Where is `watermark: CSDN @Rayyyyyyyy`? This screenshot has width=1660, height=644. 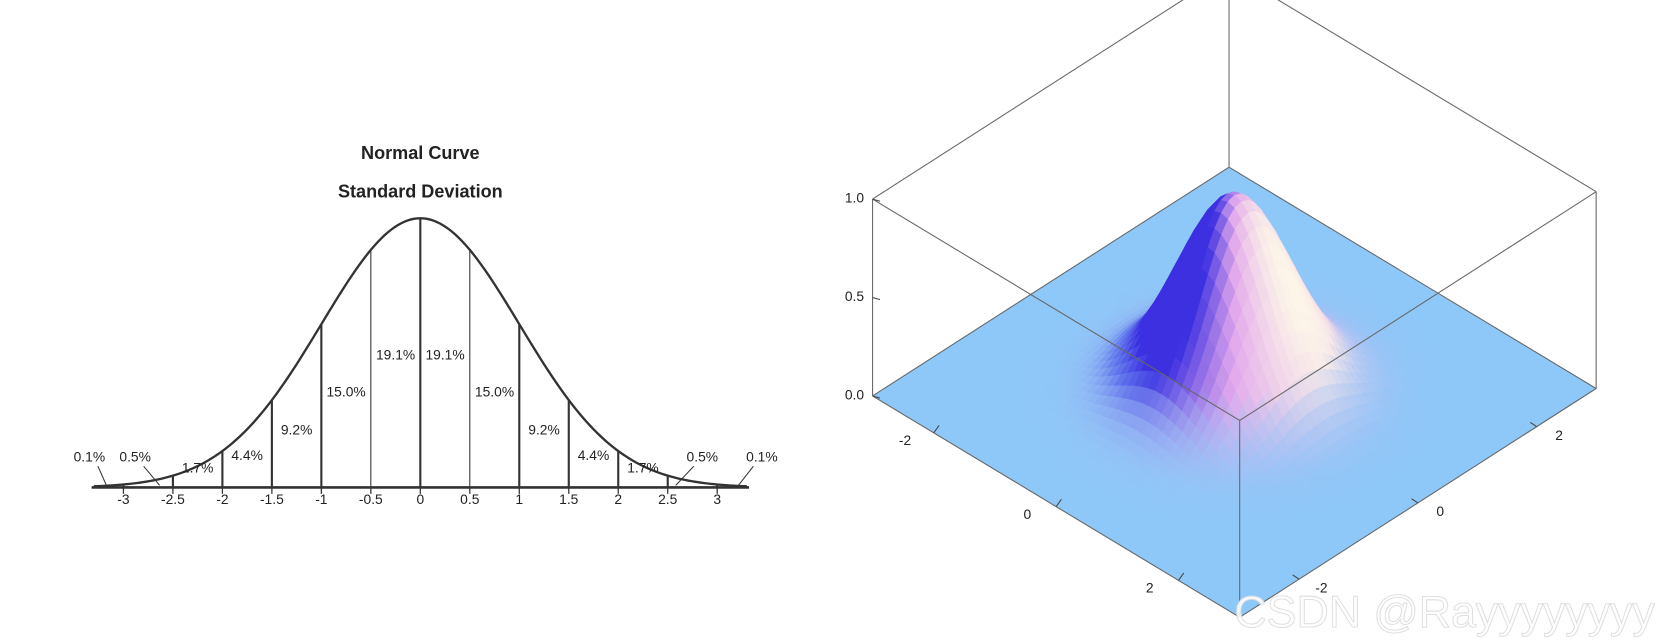 watermark: CSDN @Rayyyyyyyy is located at coordinates (1444, 612).